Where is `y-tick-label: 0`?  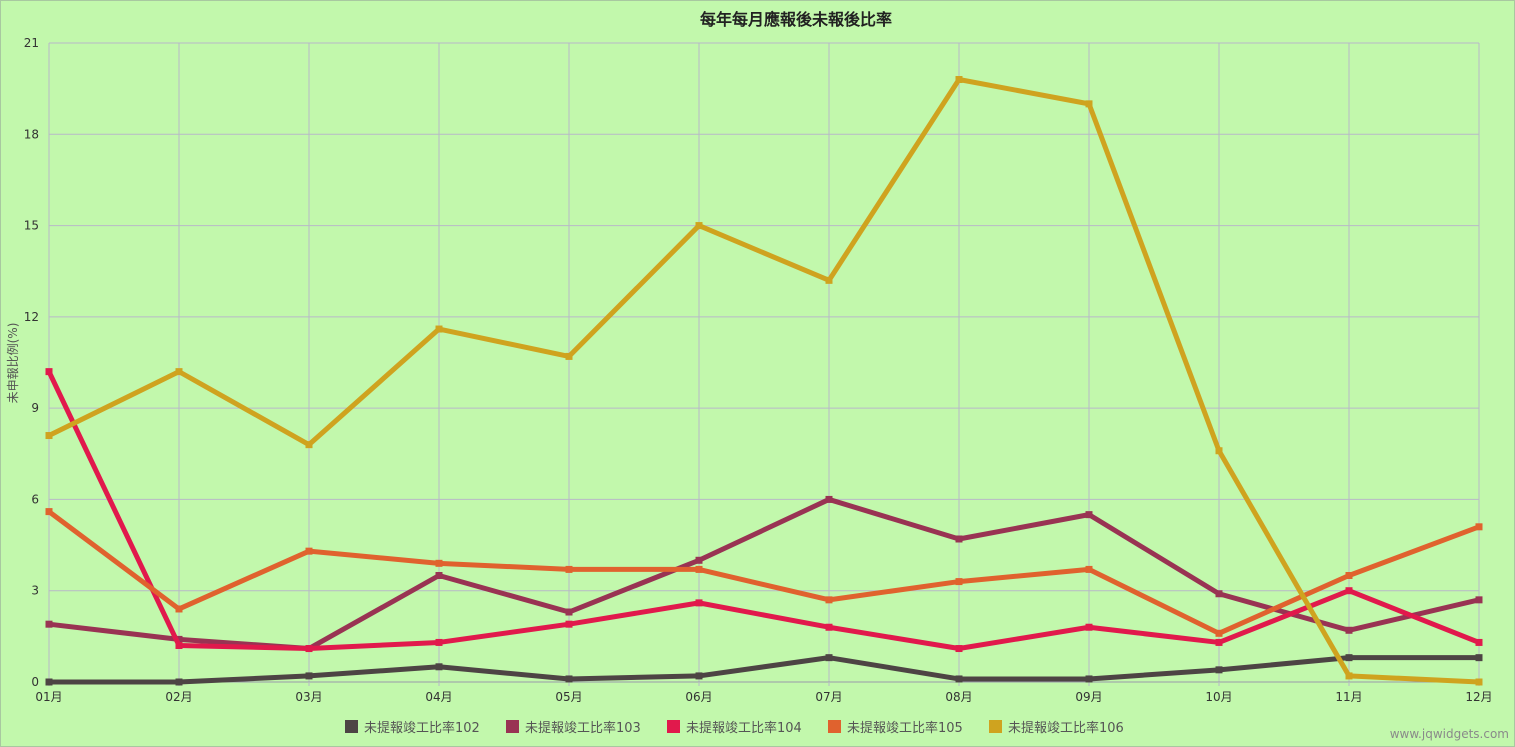 y-tick-label: 0 is located at coordinates (35, 682).